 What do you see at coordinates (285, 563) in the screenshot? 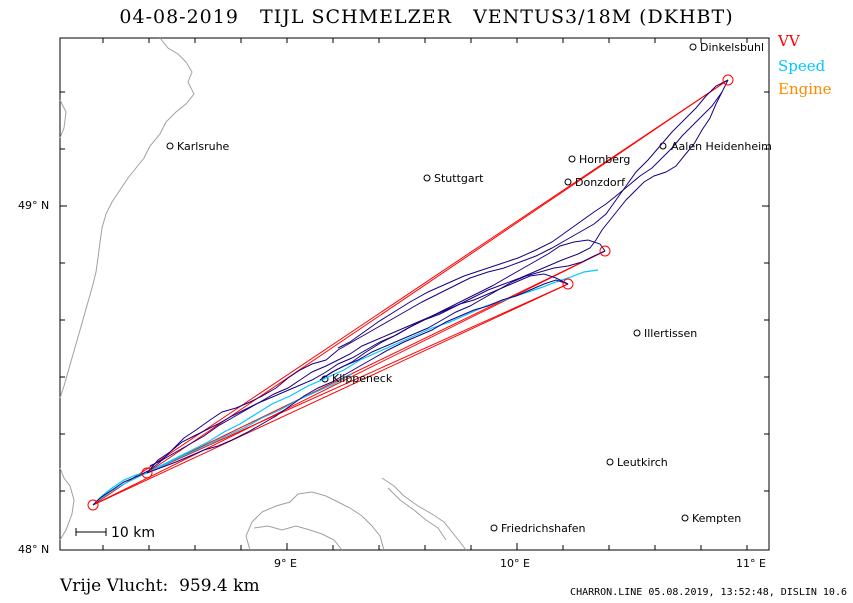
I see `lon-label-9: 9° E` at bounding box center [285, 563].